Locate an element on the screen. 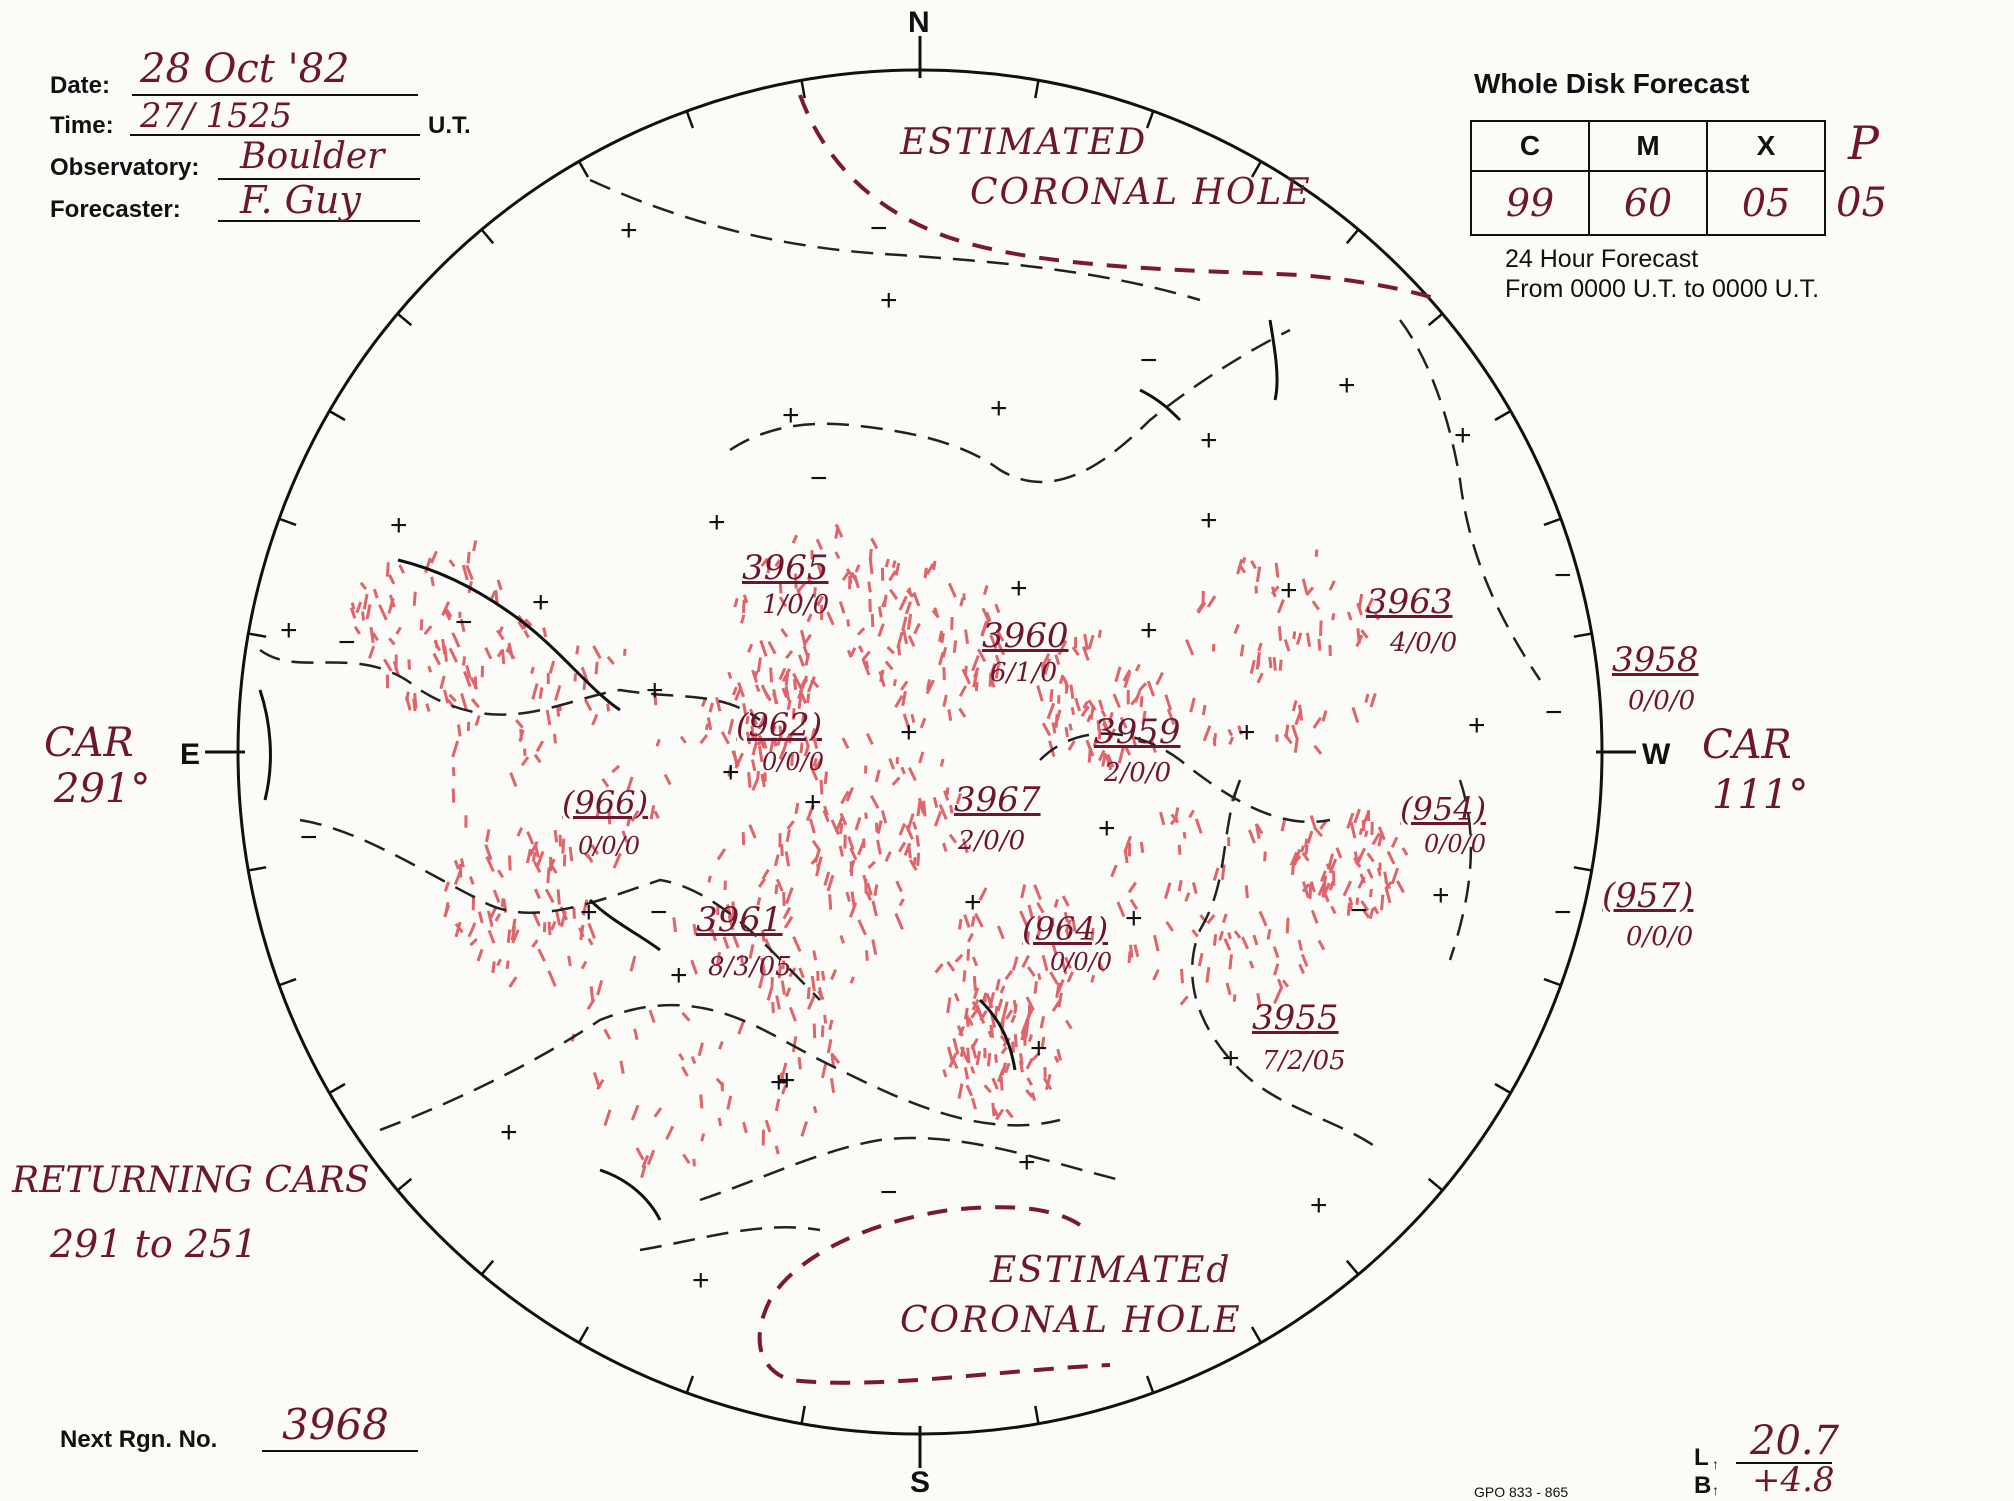 The height and width of the screenshot is (1501, 2014). region-3961-number: 3961 is located at coordinates (739, 920).